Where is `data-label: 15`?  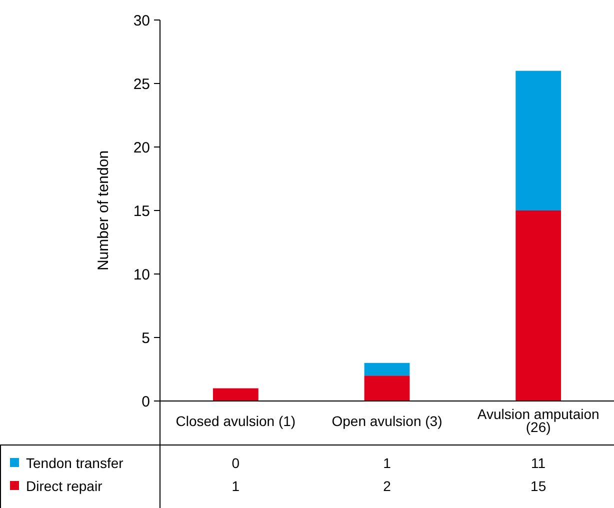
data-label: 15 is located at coordinates (538, 486).